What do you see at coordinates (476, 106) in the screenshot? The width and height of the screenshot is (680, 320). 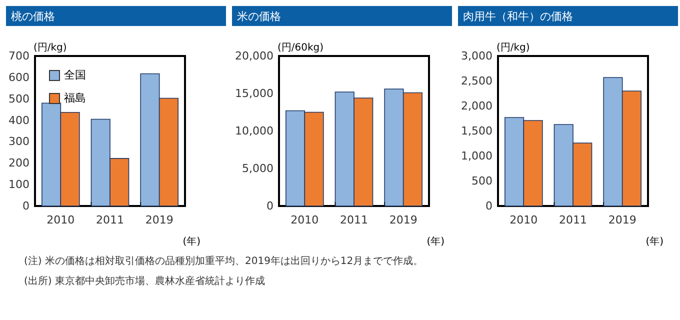 I see `y-tick-label: 2,000` at bounding box center [476, 106].